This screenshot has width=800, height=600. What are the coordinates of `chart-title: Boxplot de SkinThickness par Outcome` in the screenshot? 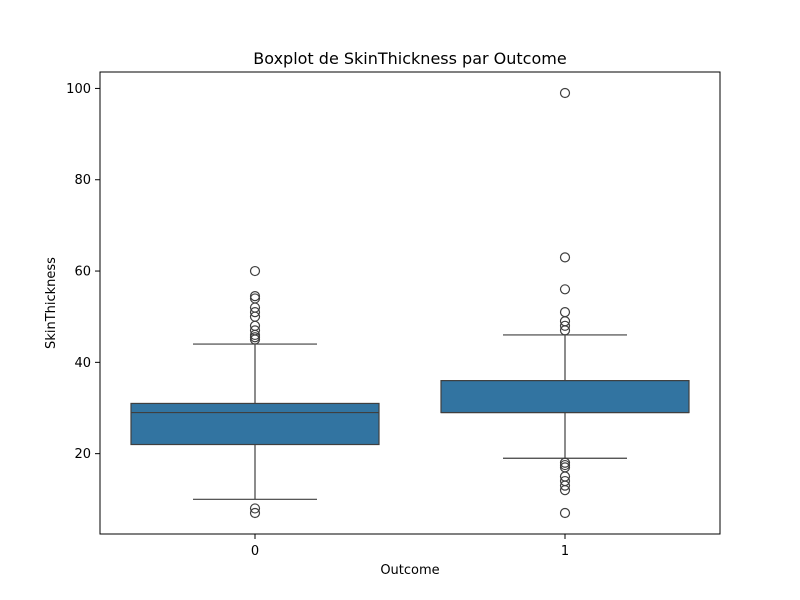 It's located at (409, 58).